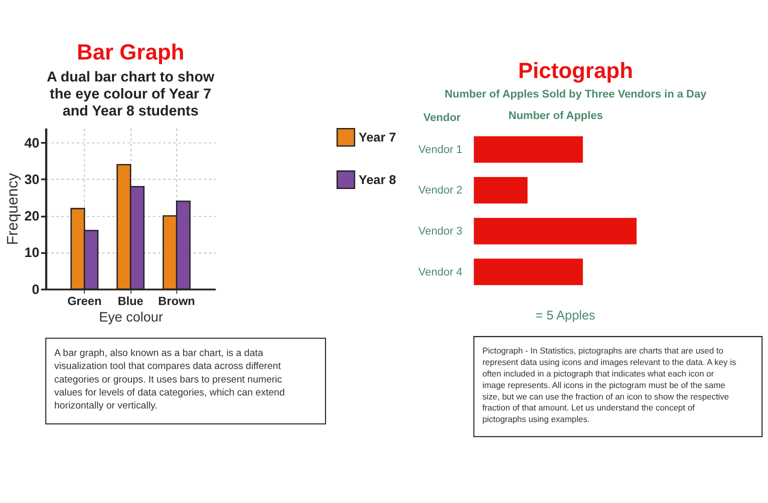 This screenshot has height=503, width=768. I want to click on y-tick-label: Vendor 4, so click(440, 272).